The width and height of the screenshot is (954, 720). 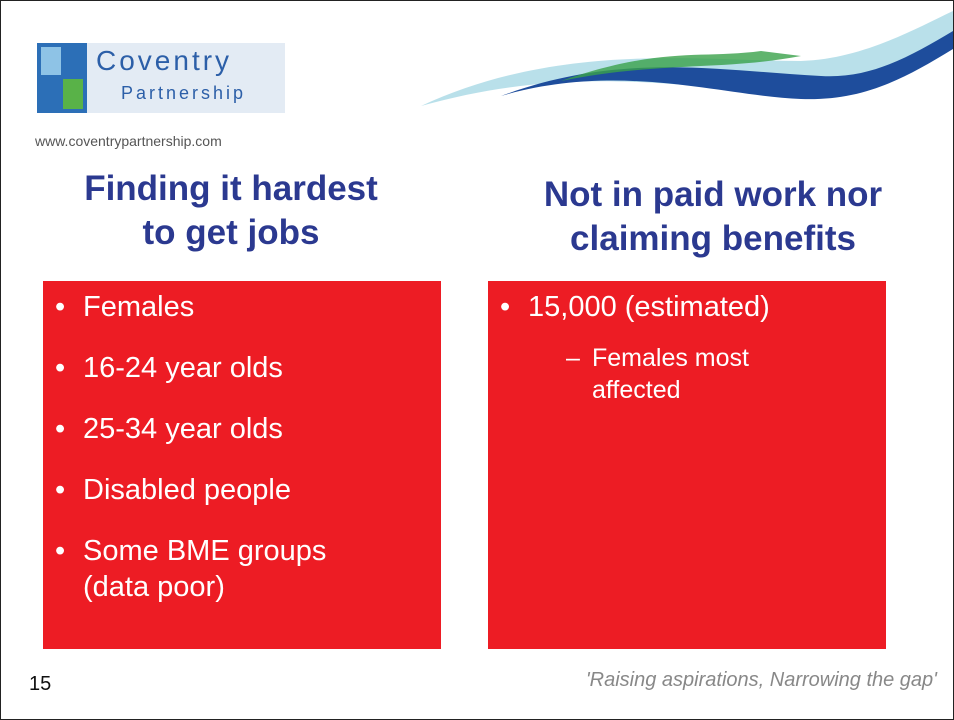 I want to click on logo-name: Coventry, so click(x=164, y=60).